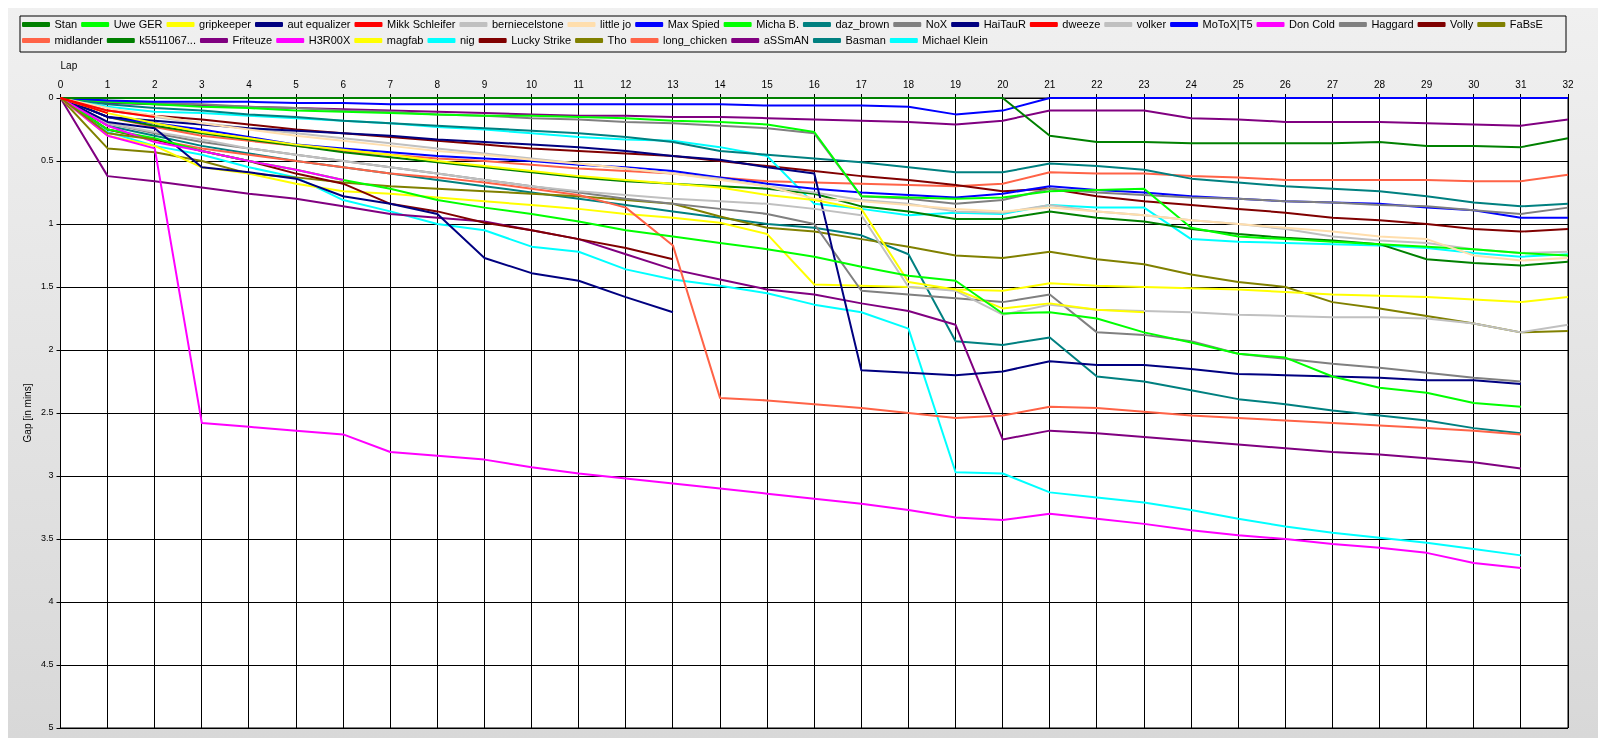 This screenshot has width=1606, height=746. What do you see at coordinates (1227, 23) in the screenshot?
I see `legend-label: MoToX|T5` at bounding box center [1227, 23].